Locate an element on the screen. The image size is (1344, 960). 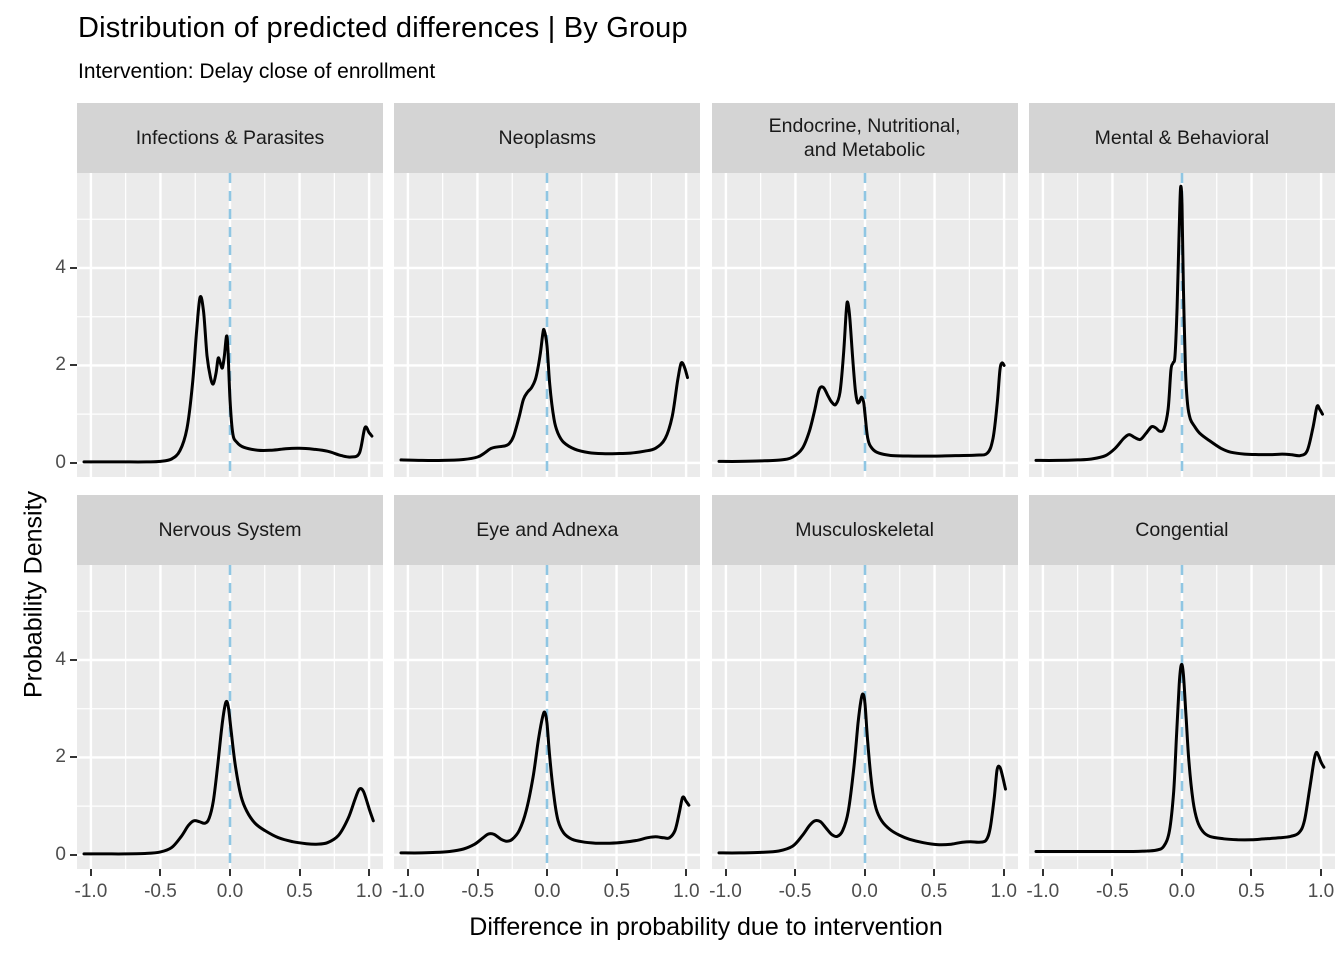
facet-strip-label: Congential is located at coordinates (1182, 530).